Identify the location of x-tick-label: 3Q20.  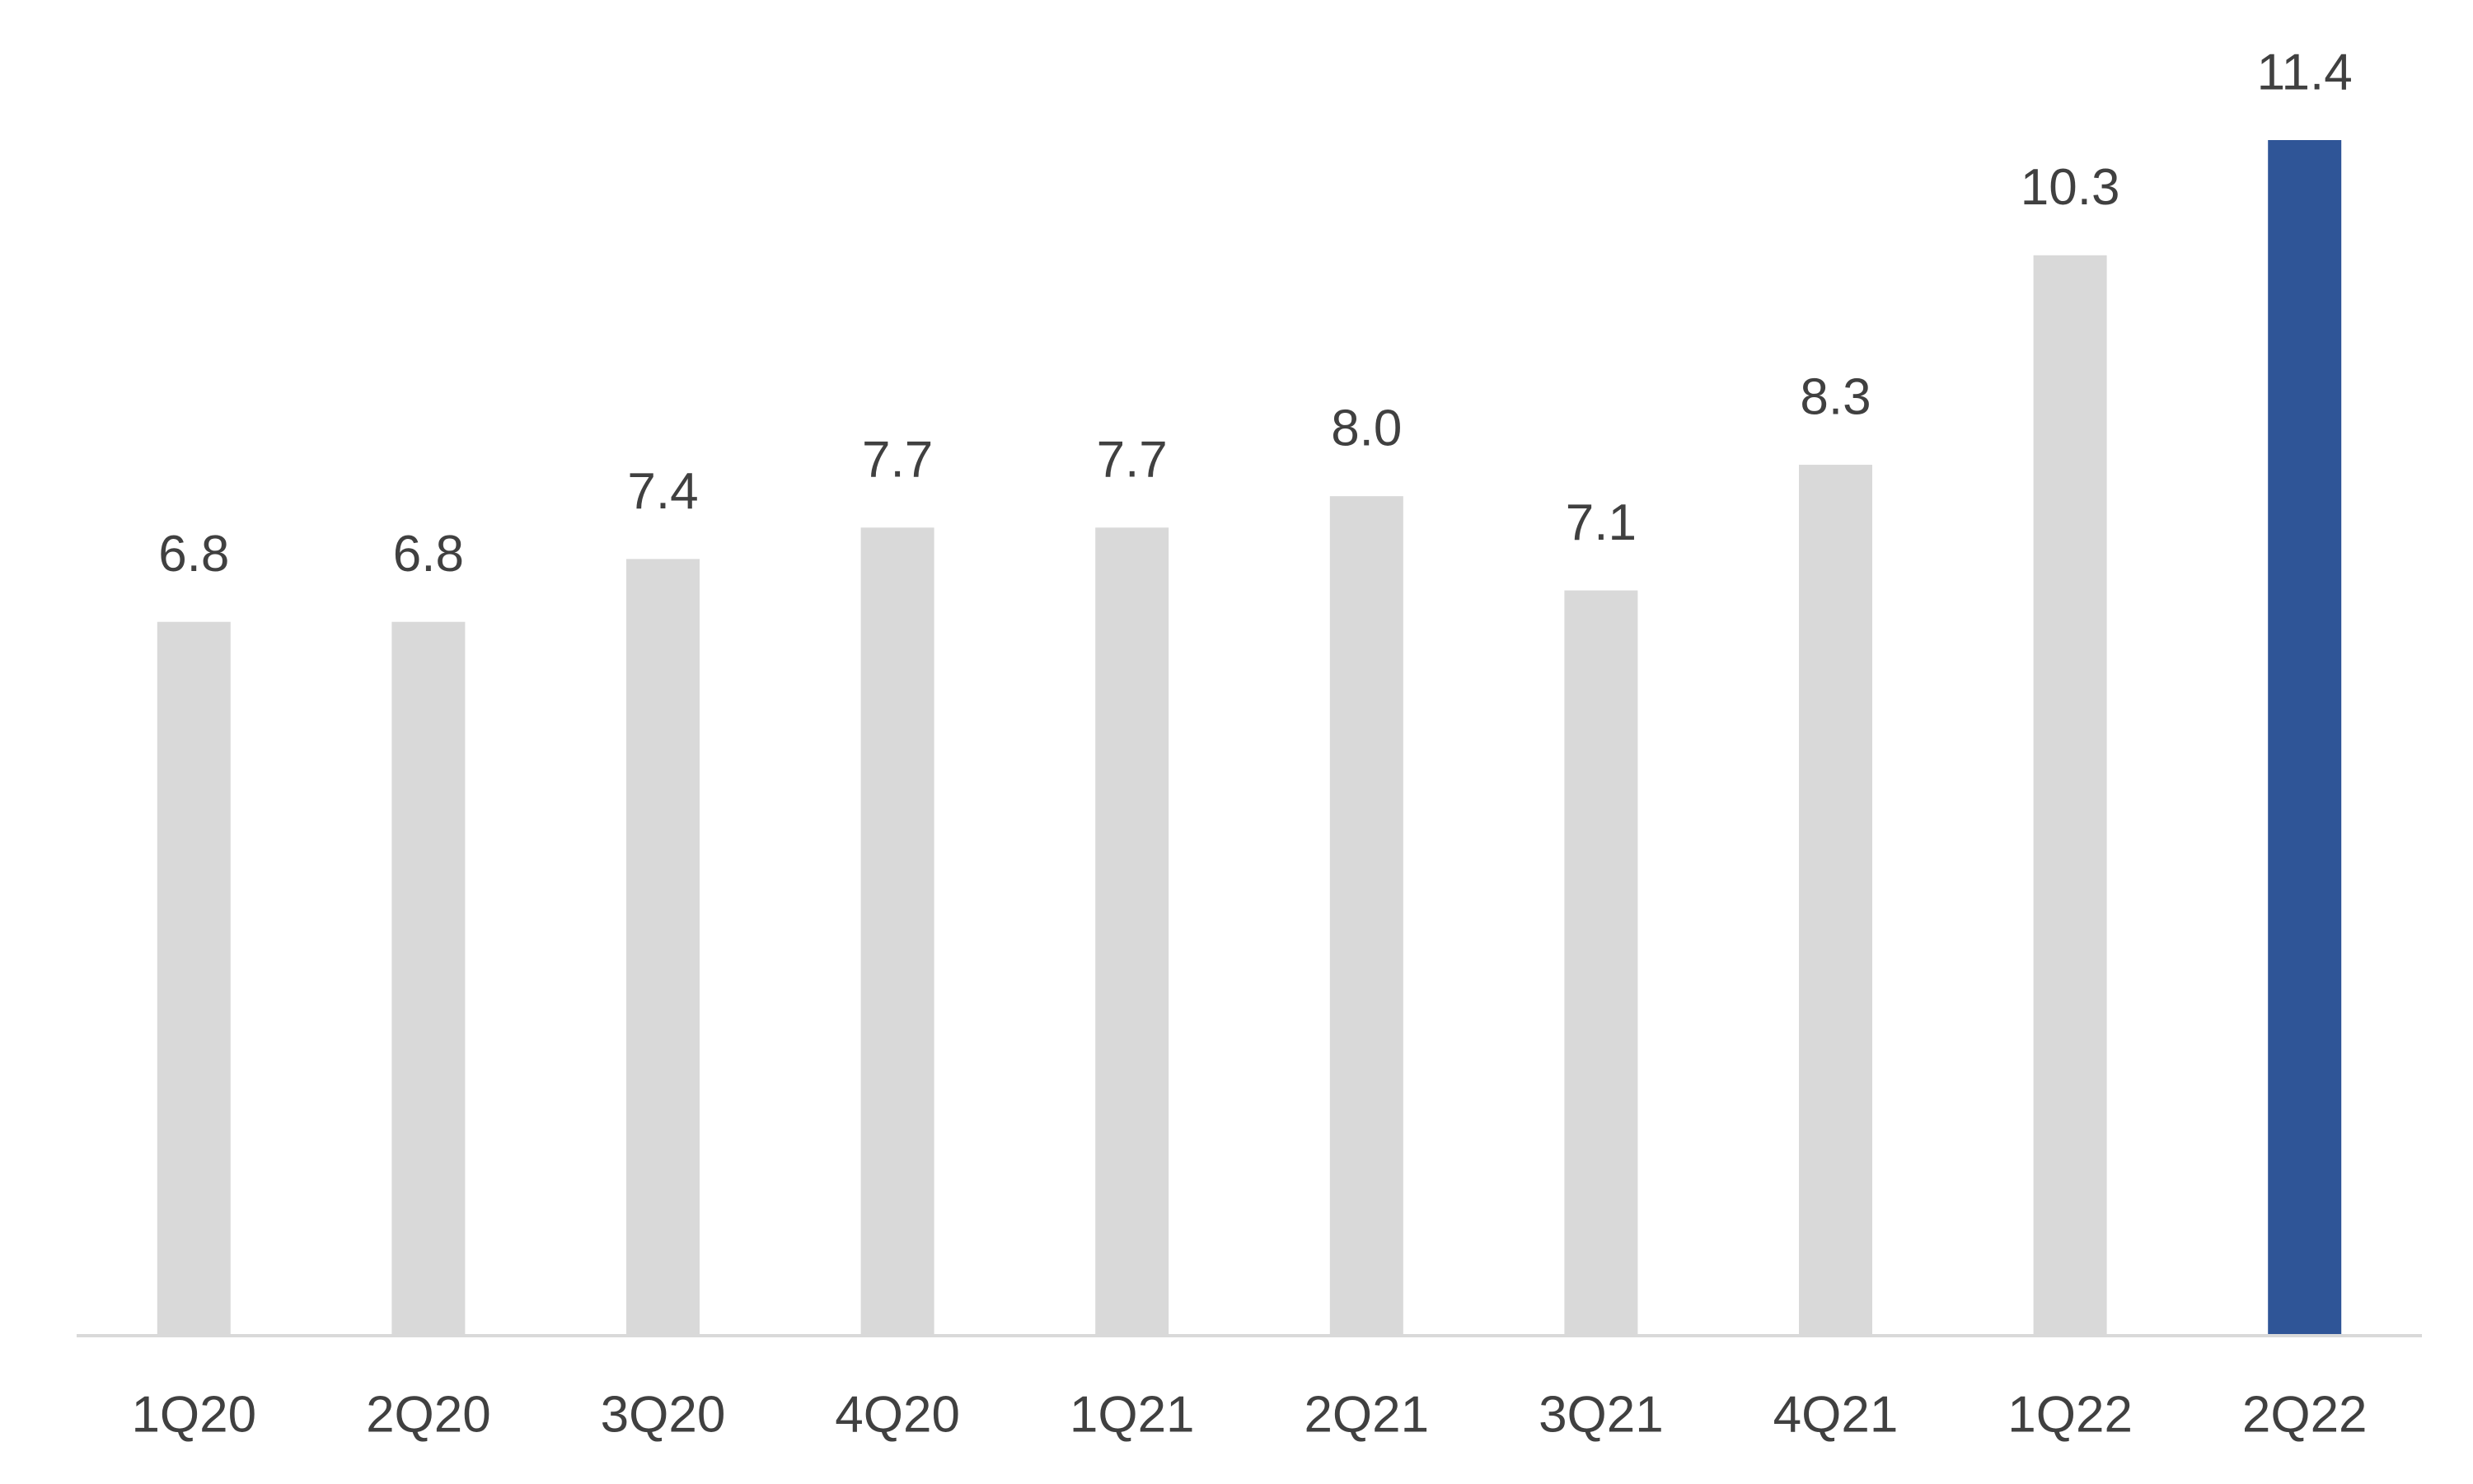
(663, 1415).